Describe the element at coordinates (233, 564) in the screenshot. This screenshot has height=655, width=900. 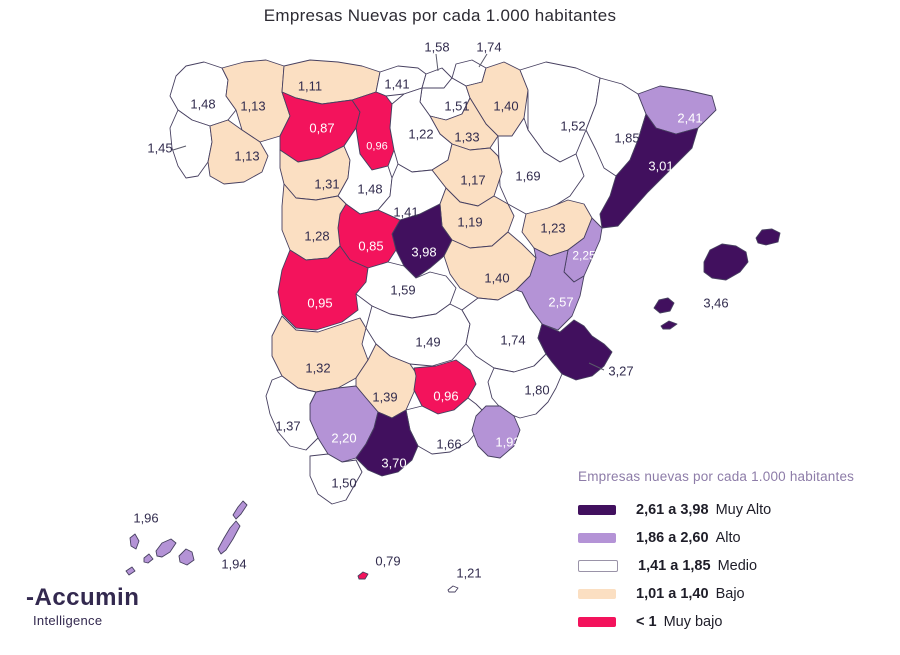
I see `region-value-label: 1,94` at that location.